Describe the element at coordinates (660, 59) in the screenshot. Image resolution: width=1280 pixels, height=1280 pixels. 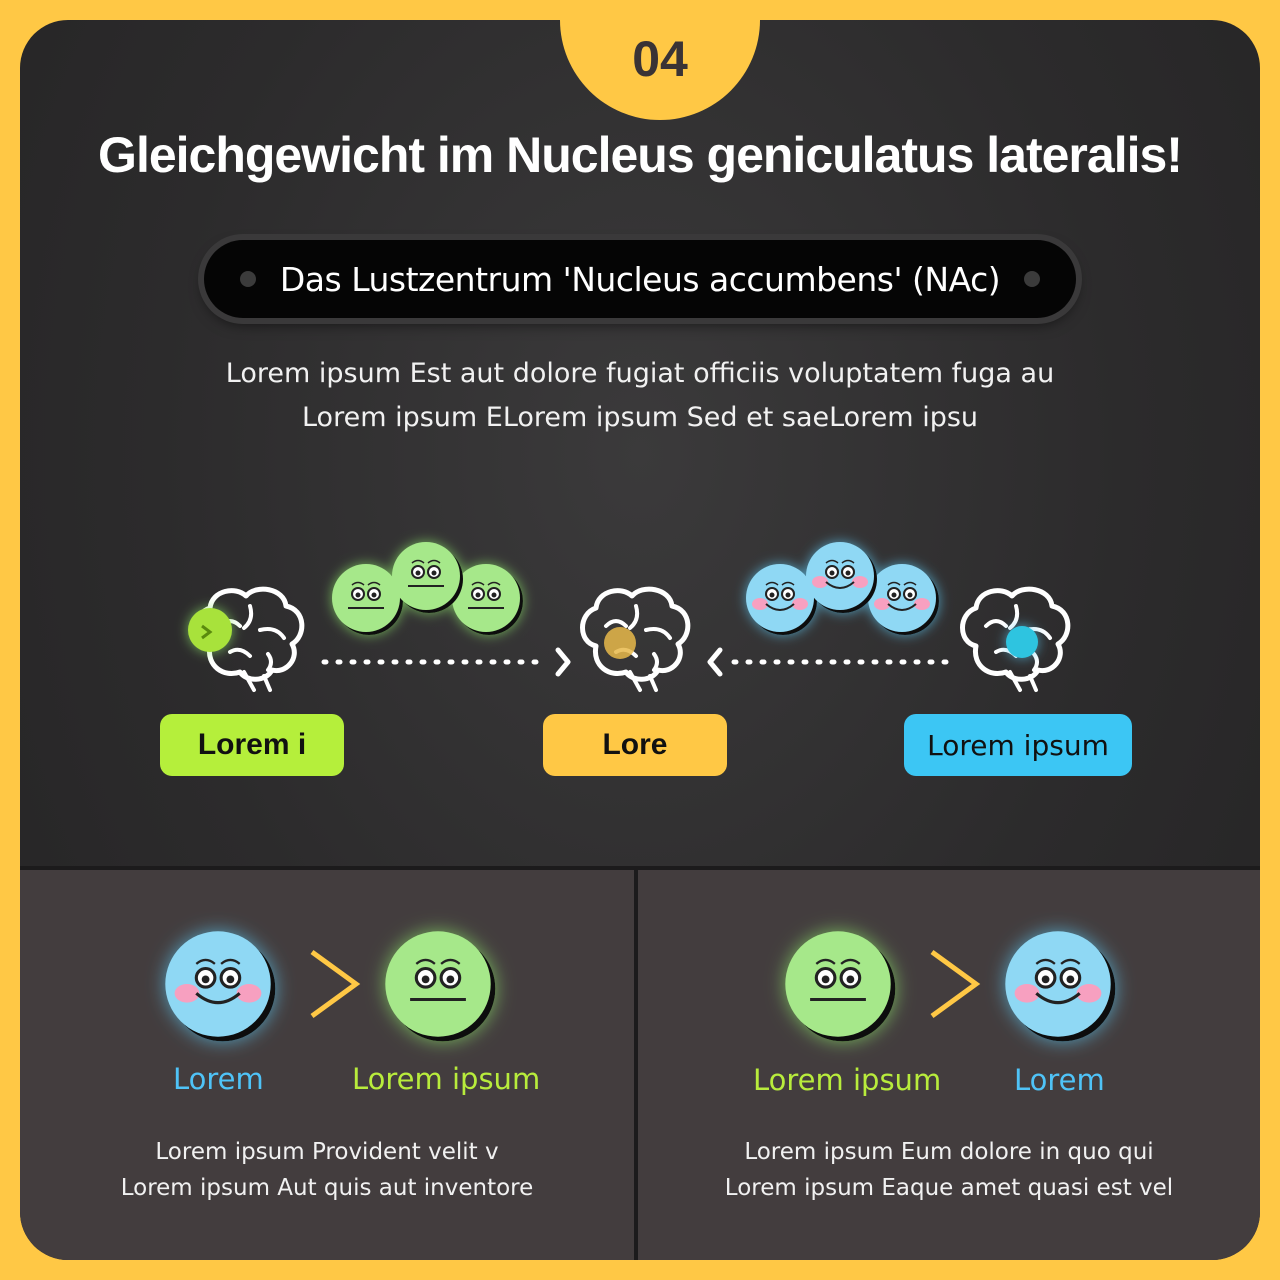
I see `step-number: 04` at that location.